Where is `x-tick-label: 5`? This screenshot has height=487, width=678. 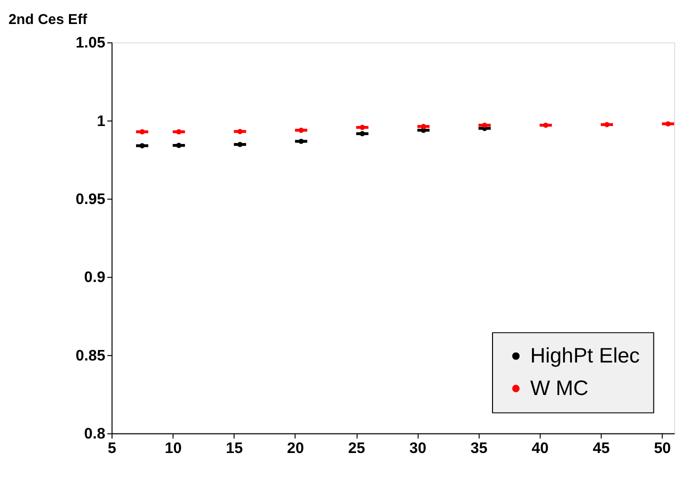
x-tick-label: 5 is located at coordinates (112, 448).